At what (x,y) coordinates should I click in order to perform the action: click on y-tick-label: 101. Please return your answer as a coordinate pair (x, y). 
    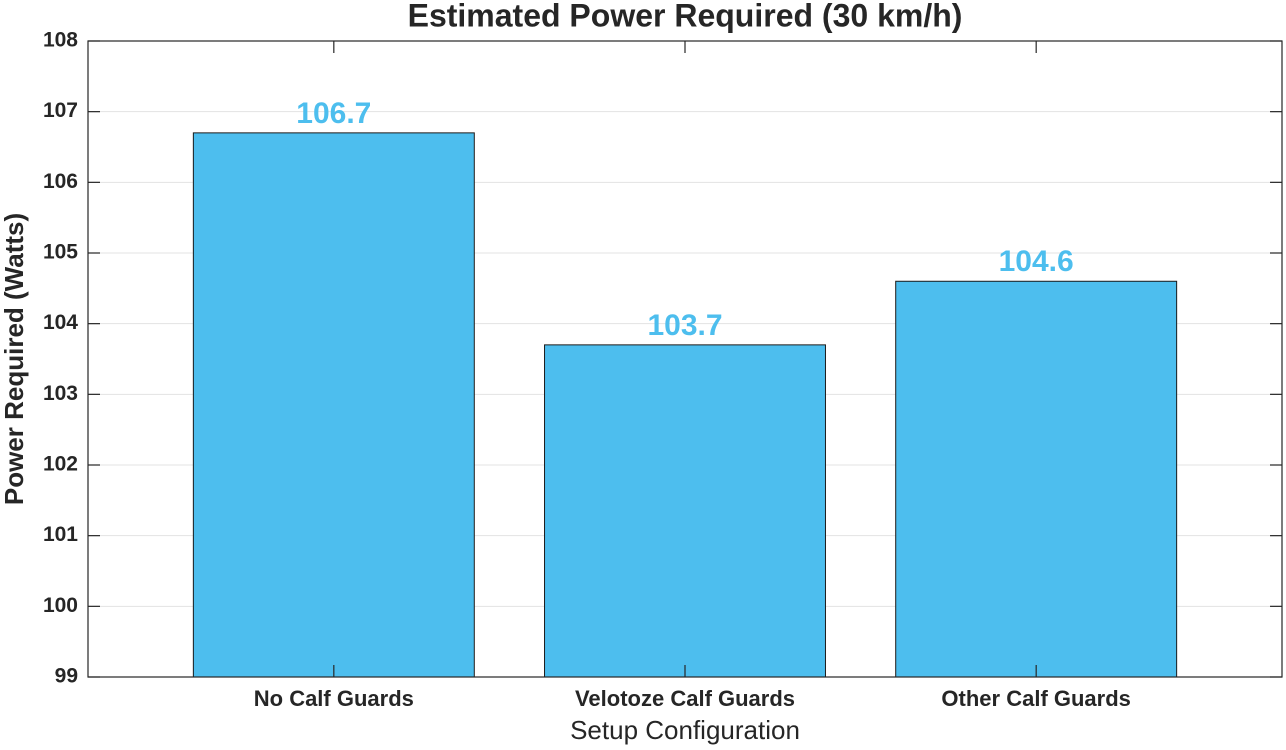
    Looking at the image, I should click on (60, 534).